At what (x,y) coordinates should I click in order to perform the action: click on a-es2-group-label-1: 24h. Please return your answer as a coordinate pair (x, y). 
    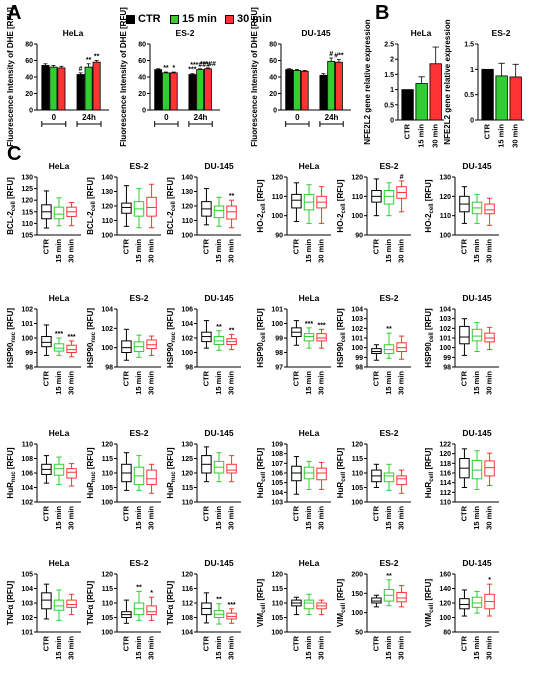
    Looking at the image, I should click on (201, 117).